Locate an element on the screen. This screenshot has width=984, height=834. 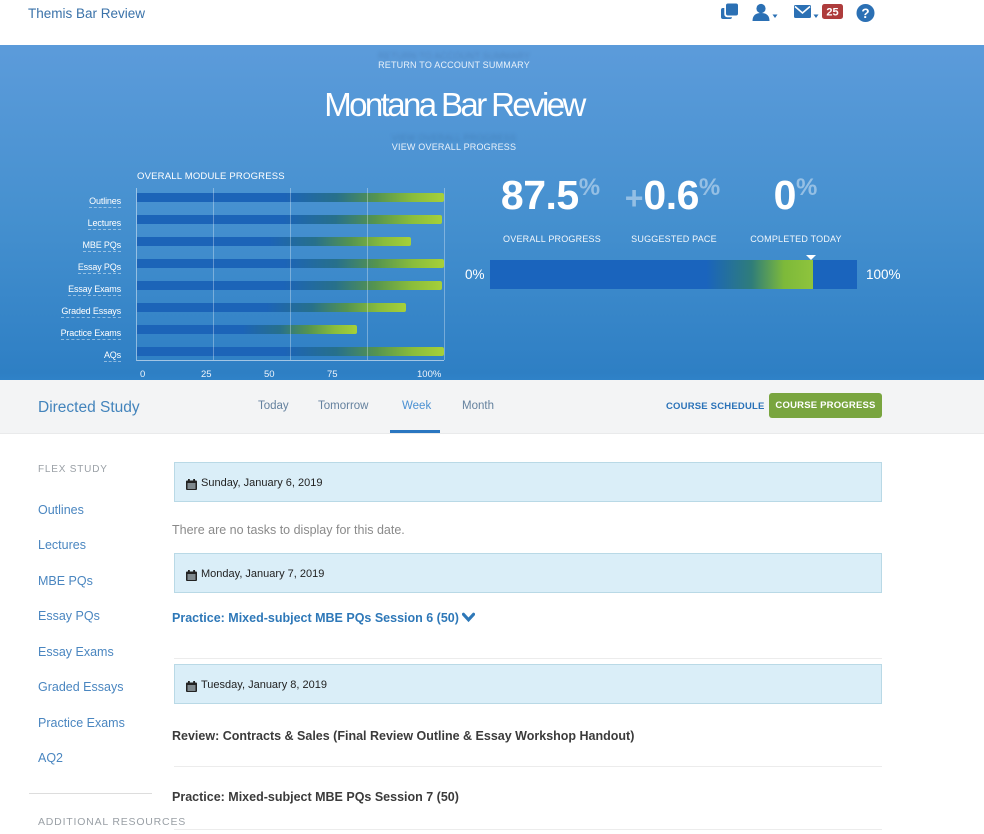
svg-text: 25 is located at coordinates (832, 13).